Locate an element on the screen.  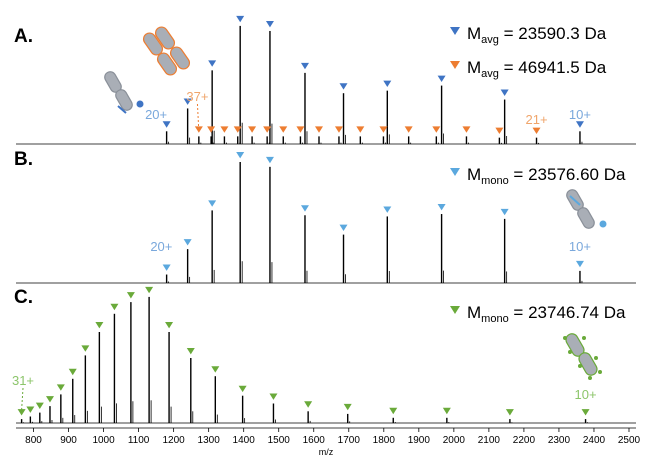
x-tick-label: 1400 is located at coordinates (244, 440).